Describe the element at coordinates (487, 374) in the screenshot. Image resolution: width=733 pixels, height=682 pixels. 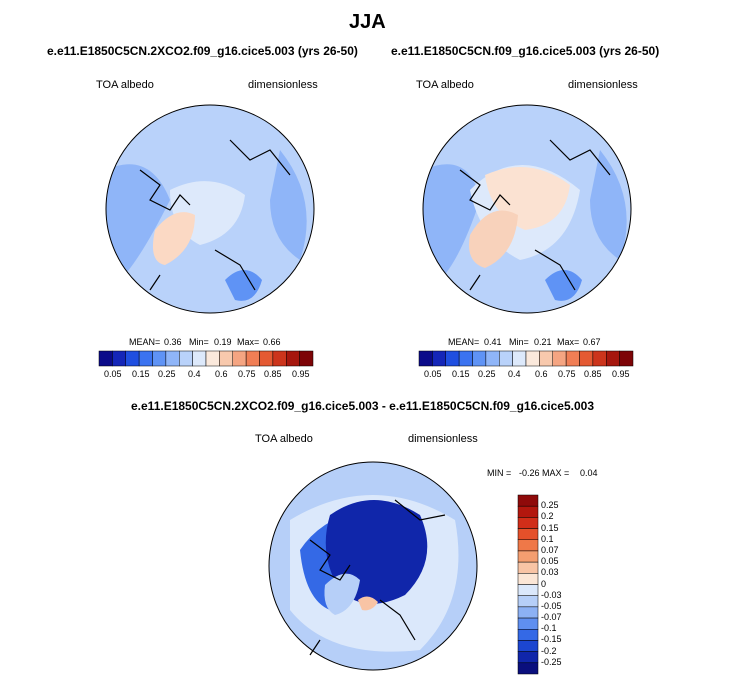
I see `panel2-cb-tick: 0.25` at that location.